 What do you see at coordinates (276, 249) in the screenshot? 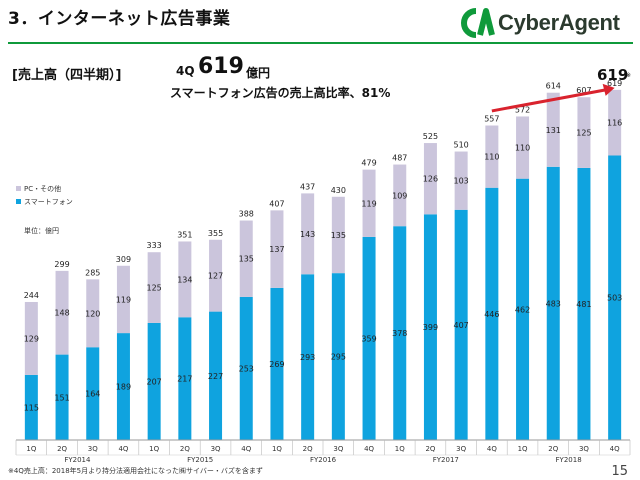
I see `data-label-other: 137` at bounding box center [276, 249].